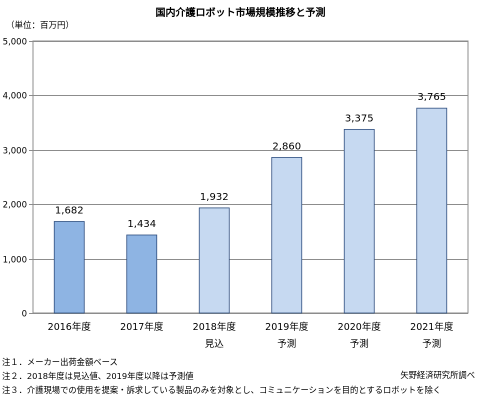 The height and width of the screenshot is (400, 481). What do you see at coordinates (69, 210) in the screenshot?
I see `data-label: 1,682` at bounding box center [69, 210].